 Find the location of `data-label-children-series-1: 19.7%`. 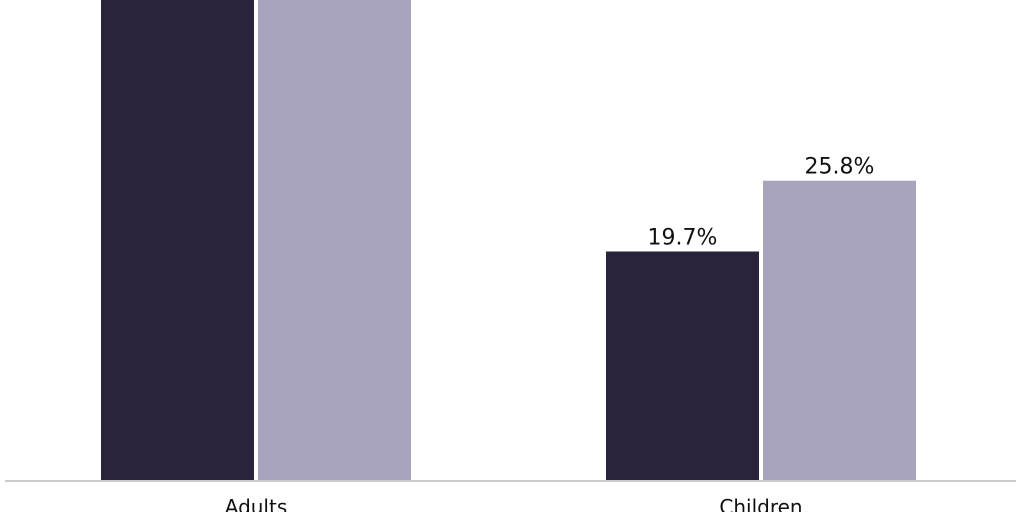

data-label-children-series-1: 19.7% is located at coordinates (683, 237).